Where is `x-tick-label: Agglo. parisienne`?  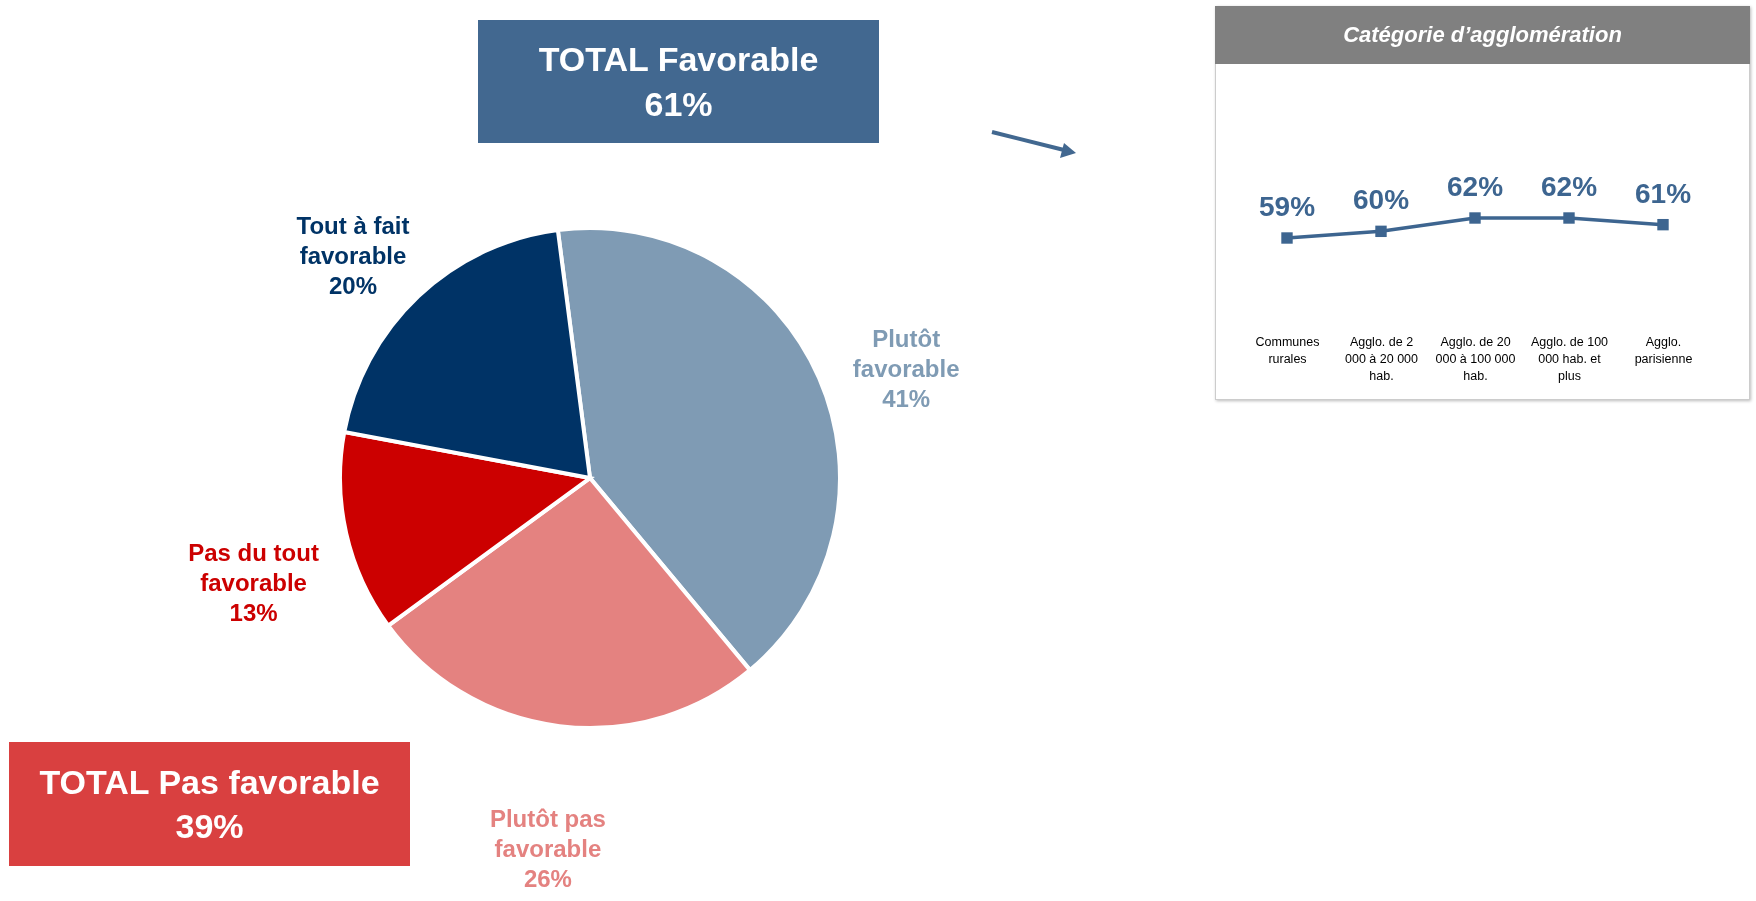
x-tick-label: Agglo. parisienne is located at coordinates (1663, 350).